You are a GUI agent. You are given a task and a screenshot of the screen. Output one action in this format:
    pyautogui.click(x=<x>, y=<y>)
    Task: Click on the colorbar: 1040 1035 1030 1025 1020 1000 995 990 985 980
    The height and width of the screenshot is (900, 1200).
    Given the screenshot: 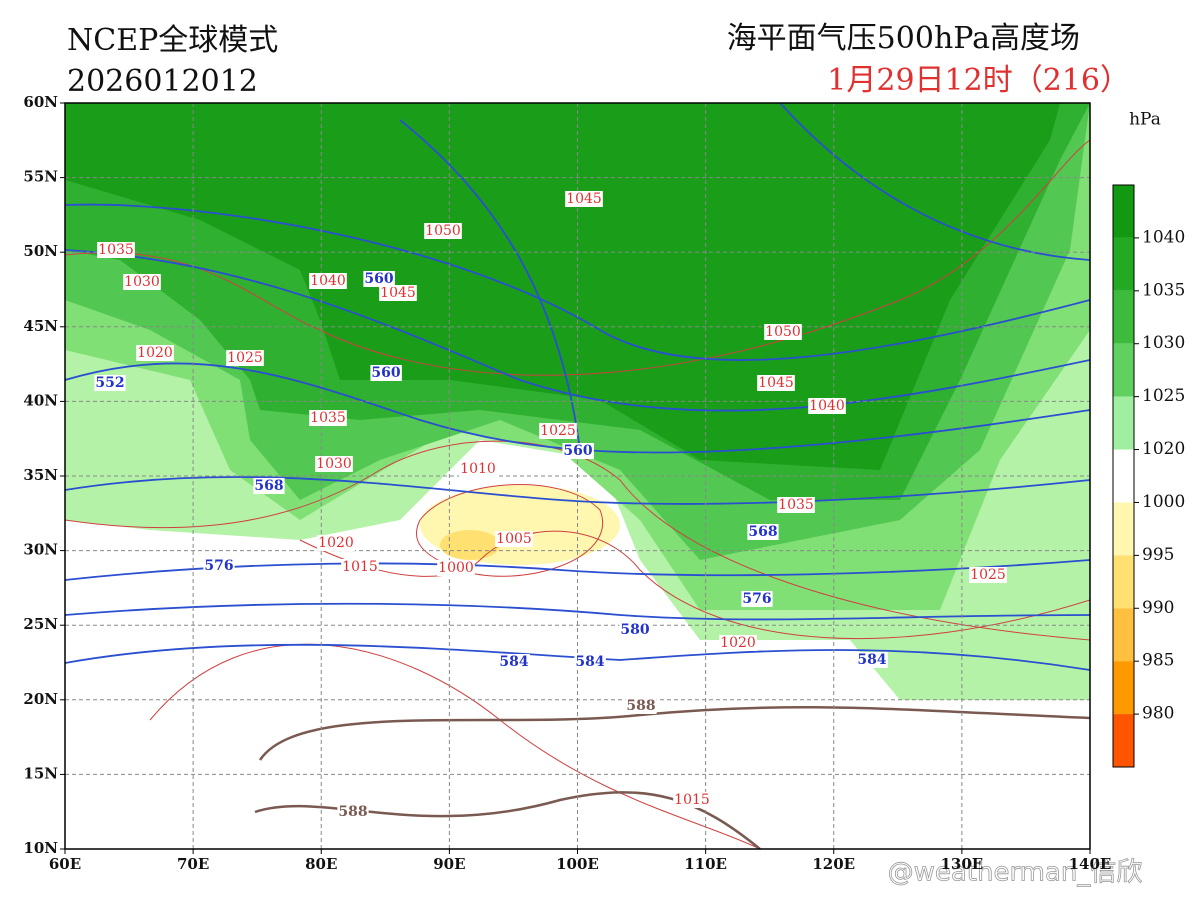 What is the action you would take?
    pyautogui.click(x=1148, y=476)
    